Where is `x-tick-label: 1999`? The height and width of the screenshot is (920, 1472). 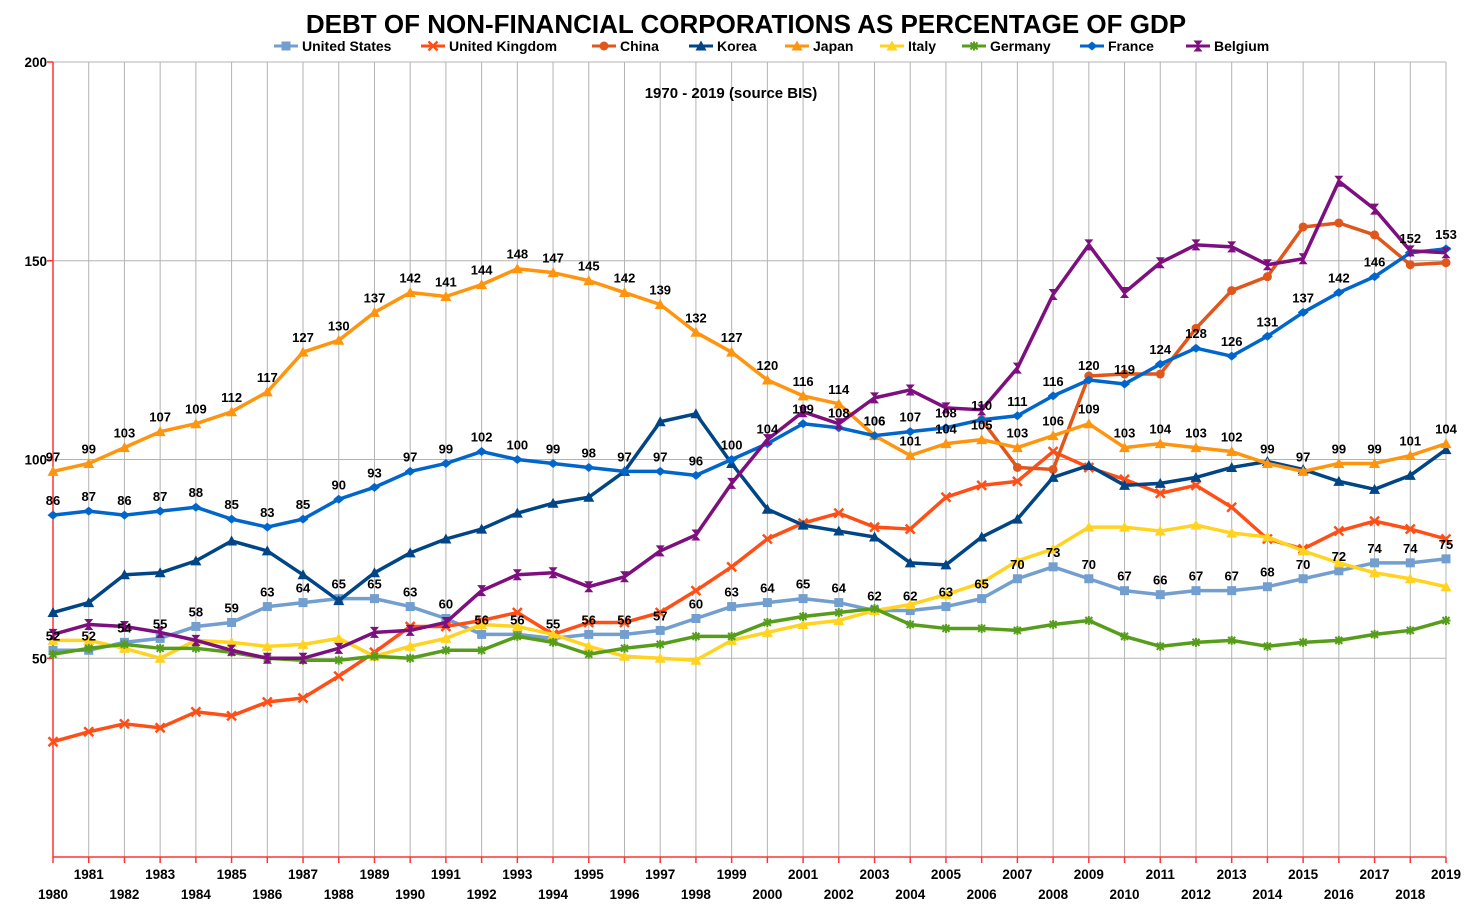 x-tick-label: 1999 is located at coordinates (732, 874).